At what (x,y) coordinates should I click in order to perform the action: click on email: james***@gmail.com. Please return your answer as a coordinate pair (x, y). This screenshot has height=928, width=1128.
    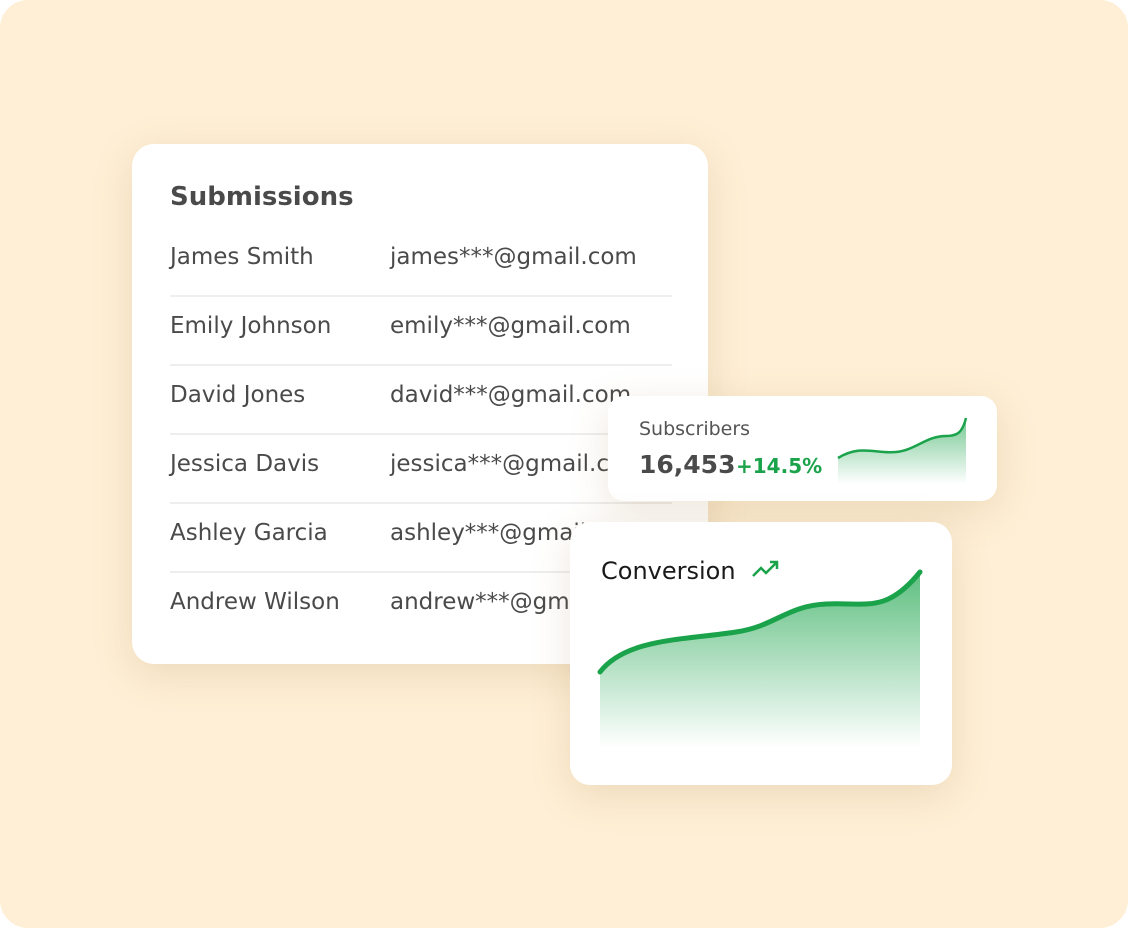
    Looking at the image, I should click on (513, 257).